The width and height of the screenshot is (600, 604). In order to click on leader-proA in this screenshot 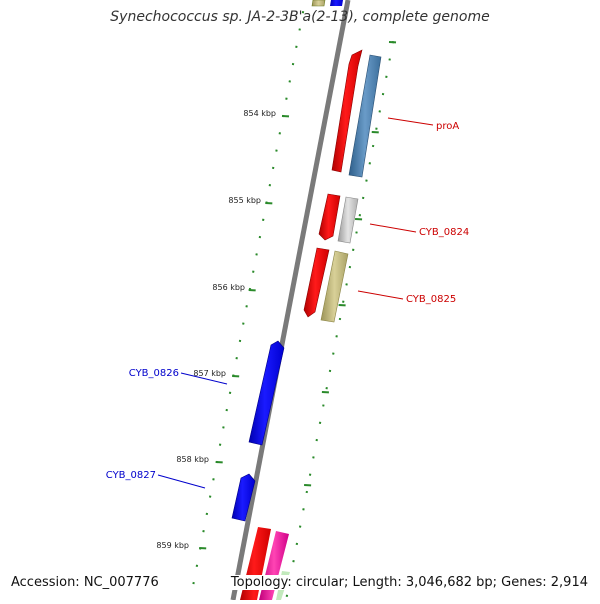, I will do `click(410, 121)`.